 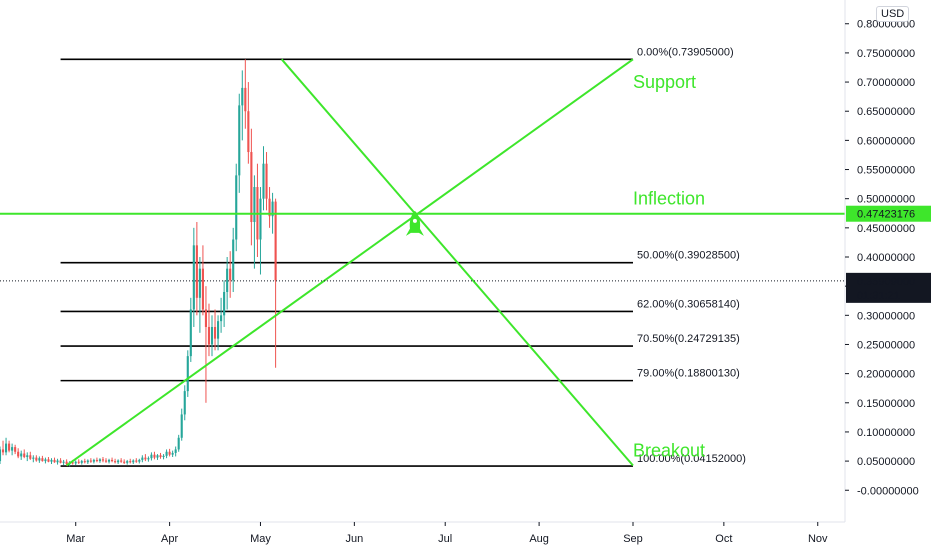 What do you see at coordinates (886, 229) in the screenshot?
I see `y-tick-label: 0.45000000` at bounding box center [886, 229].